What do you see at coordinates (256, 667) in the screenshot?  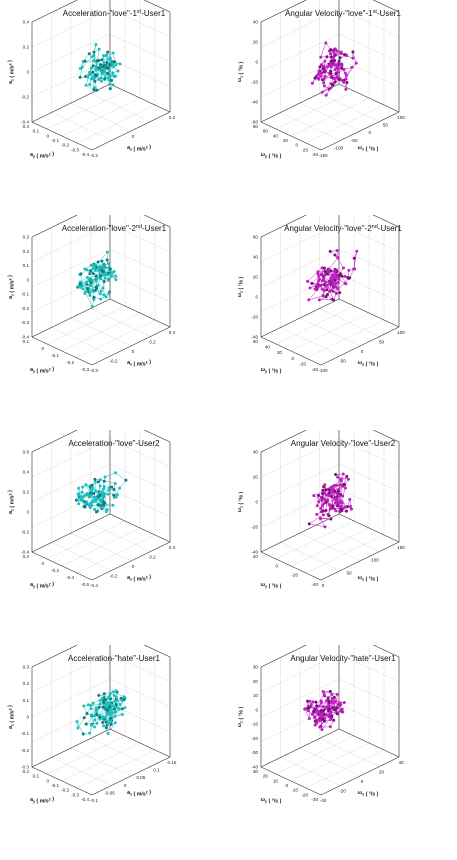 I see `z-tick-label: 30` at bounding box center [256, 667].